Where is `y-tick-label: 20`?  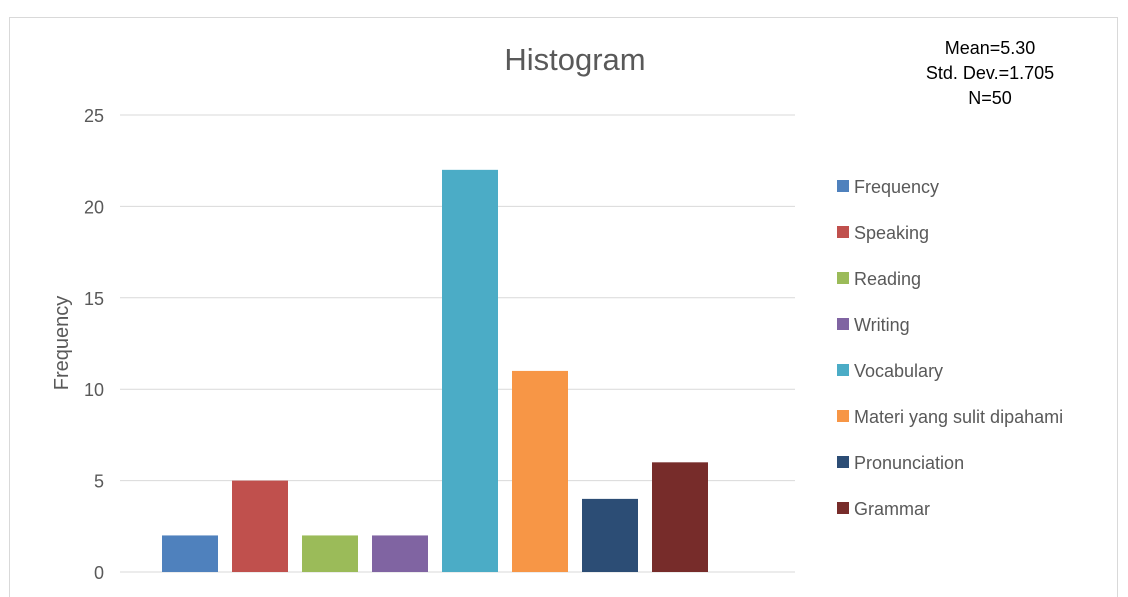 y-tick-label: 20 is located at coordinates (94, 207).